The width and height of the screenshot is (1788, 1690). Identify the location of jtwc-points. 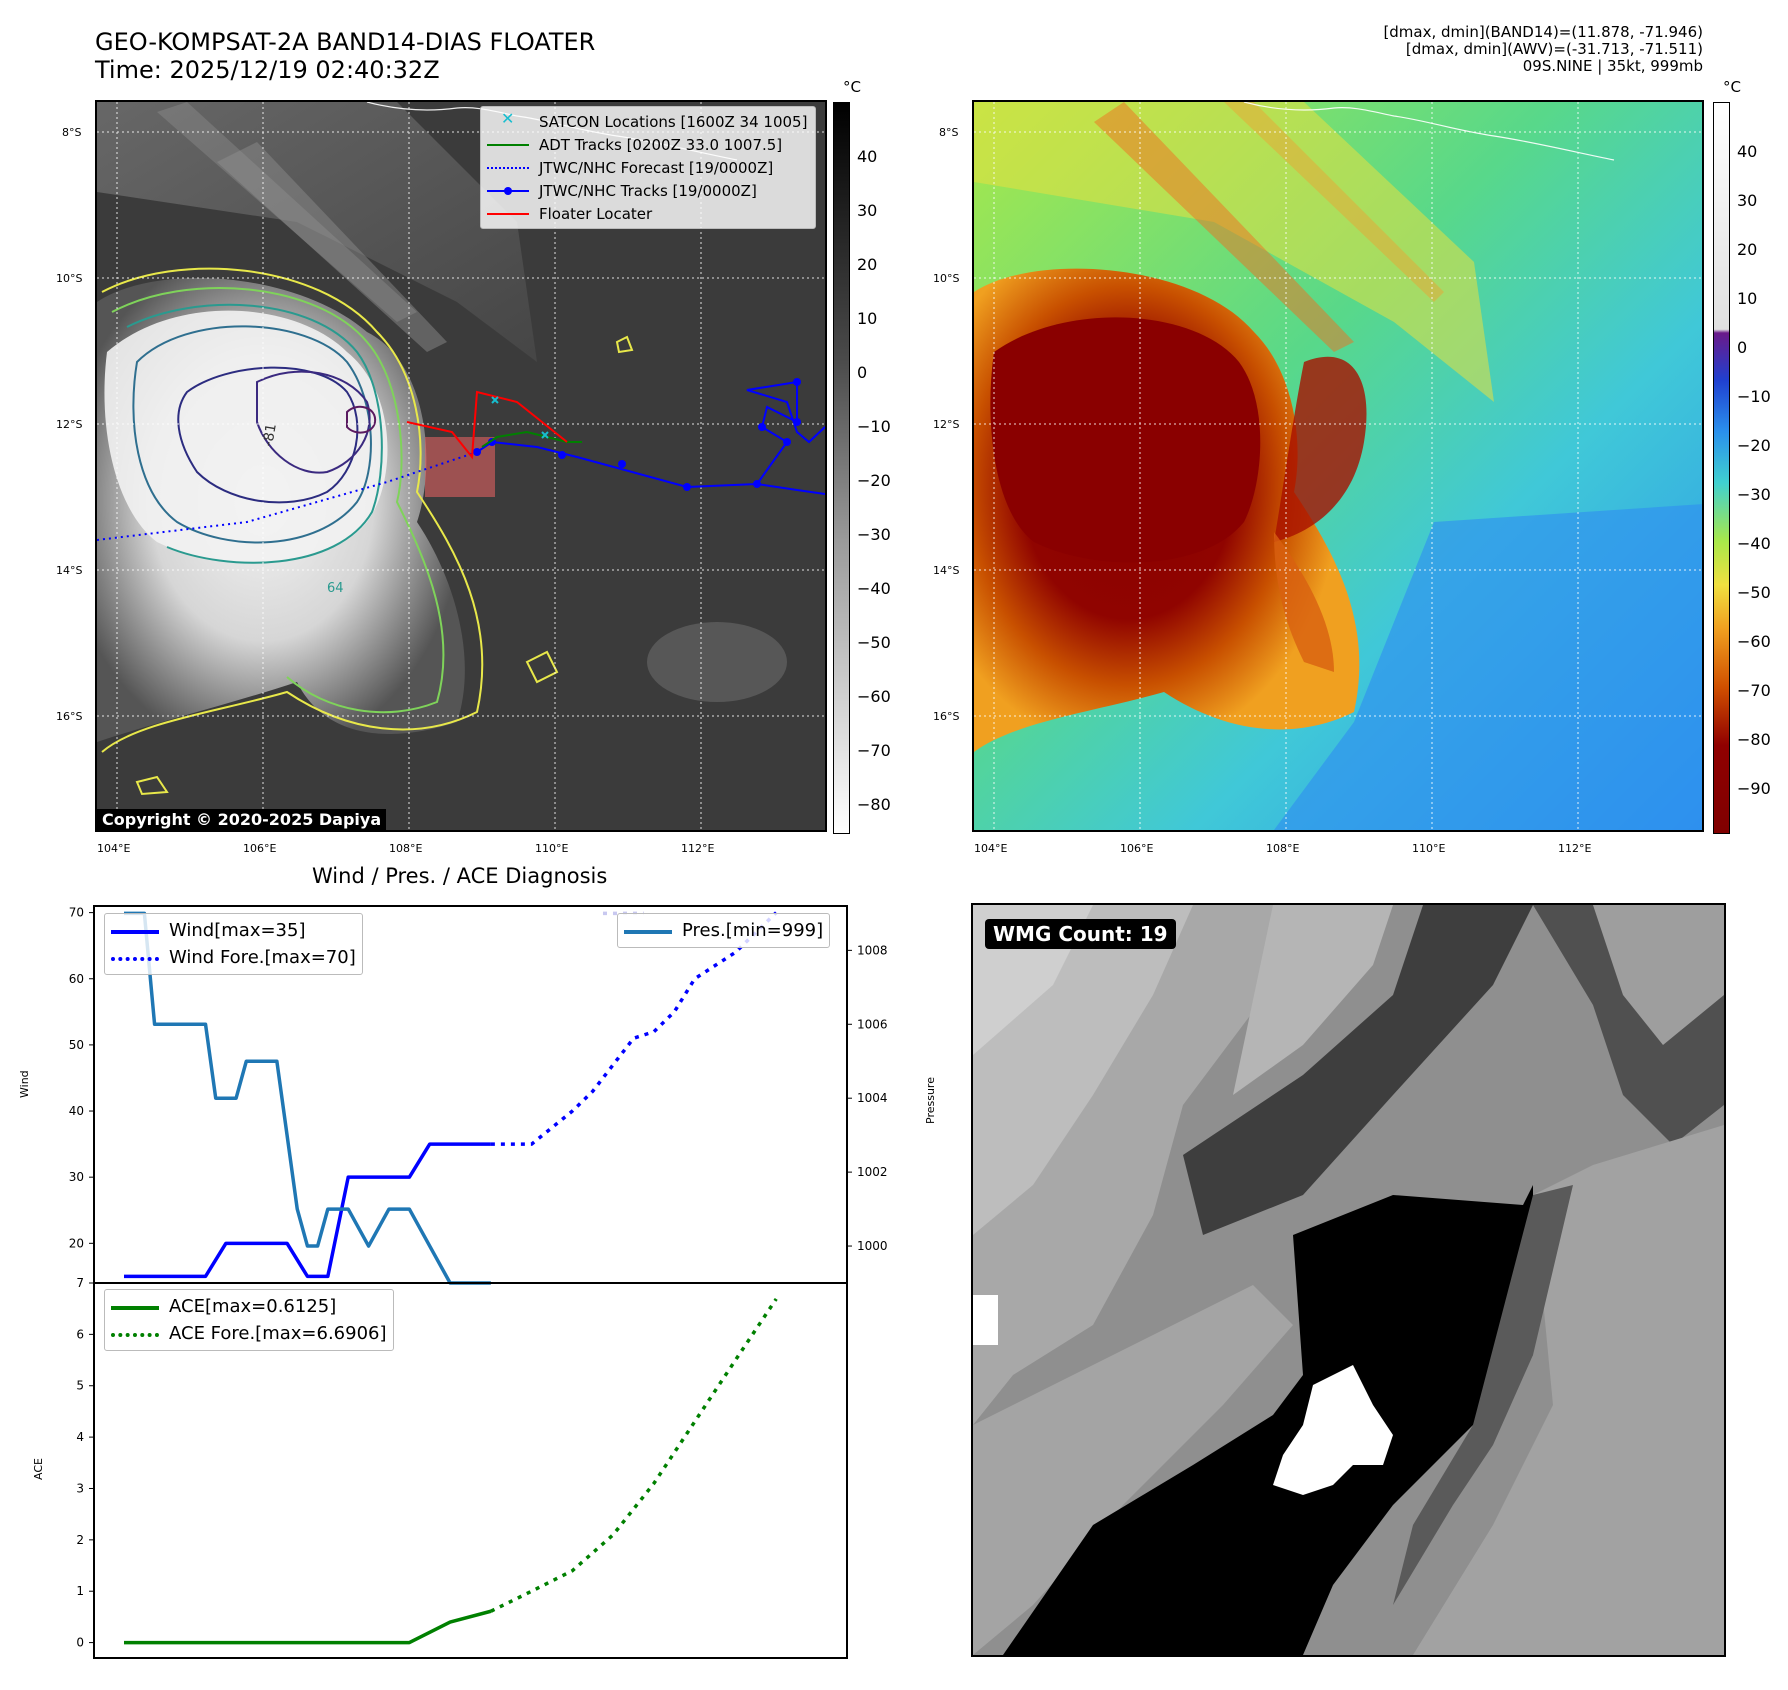
(637, 434).